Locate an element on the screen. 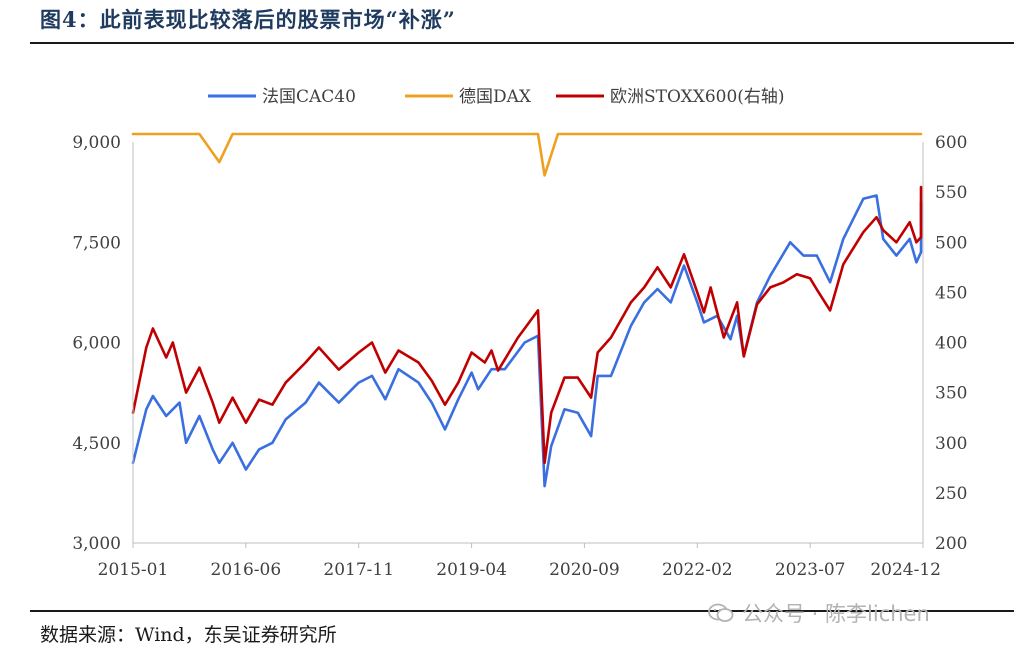  x-tick-label: 2023-07 is located at coordinates (810, 570).